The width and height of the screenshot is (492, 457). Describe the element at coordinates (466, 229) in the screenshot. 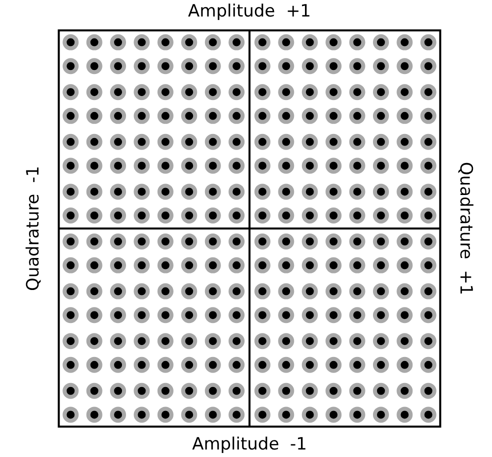

I see `x-tick-label: Quadrature +1` at that location.